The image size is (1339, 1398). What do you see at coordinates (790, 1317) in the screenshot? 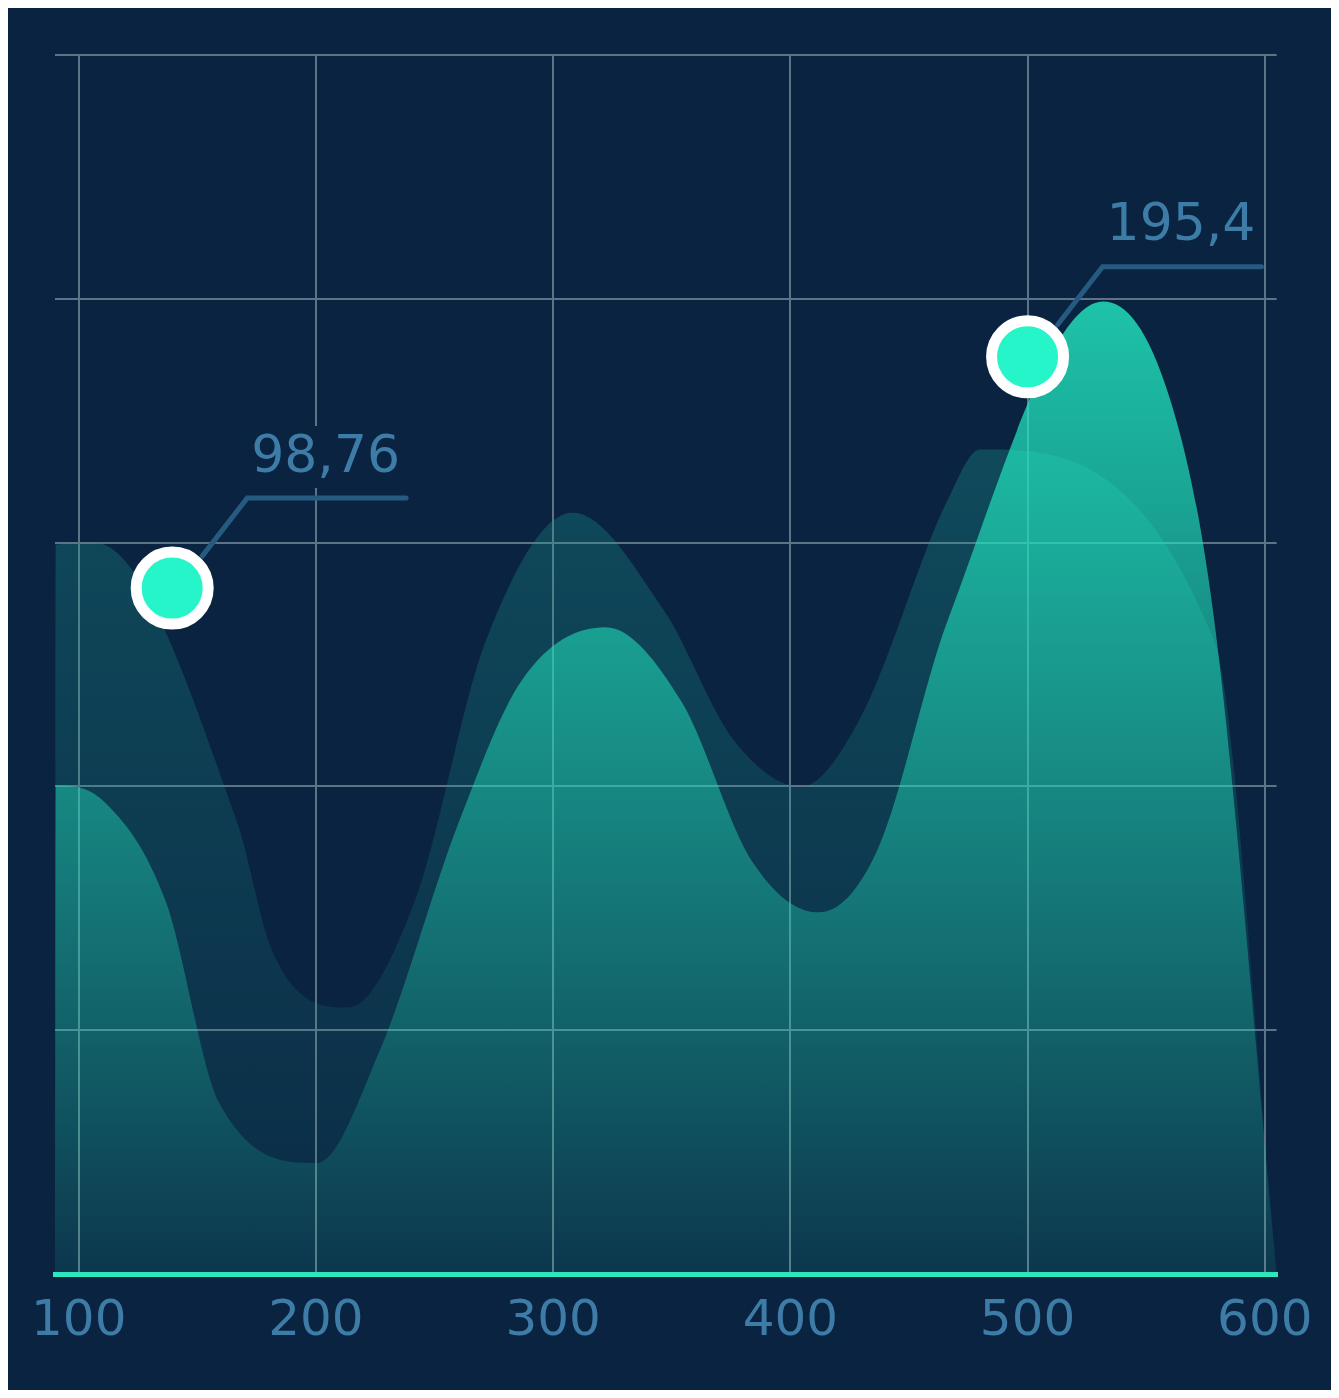
I see `x-tick-label: 400` at bounding box center [790, 1317].